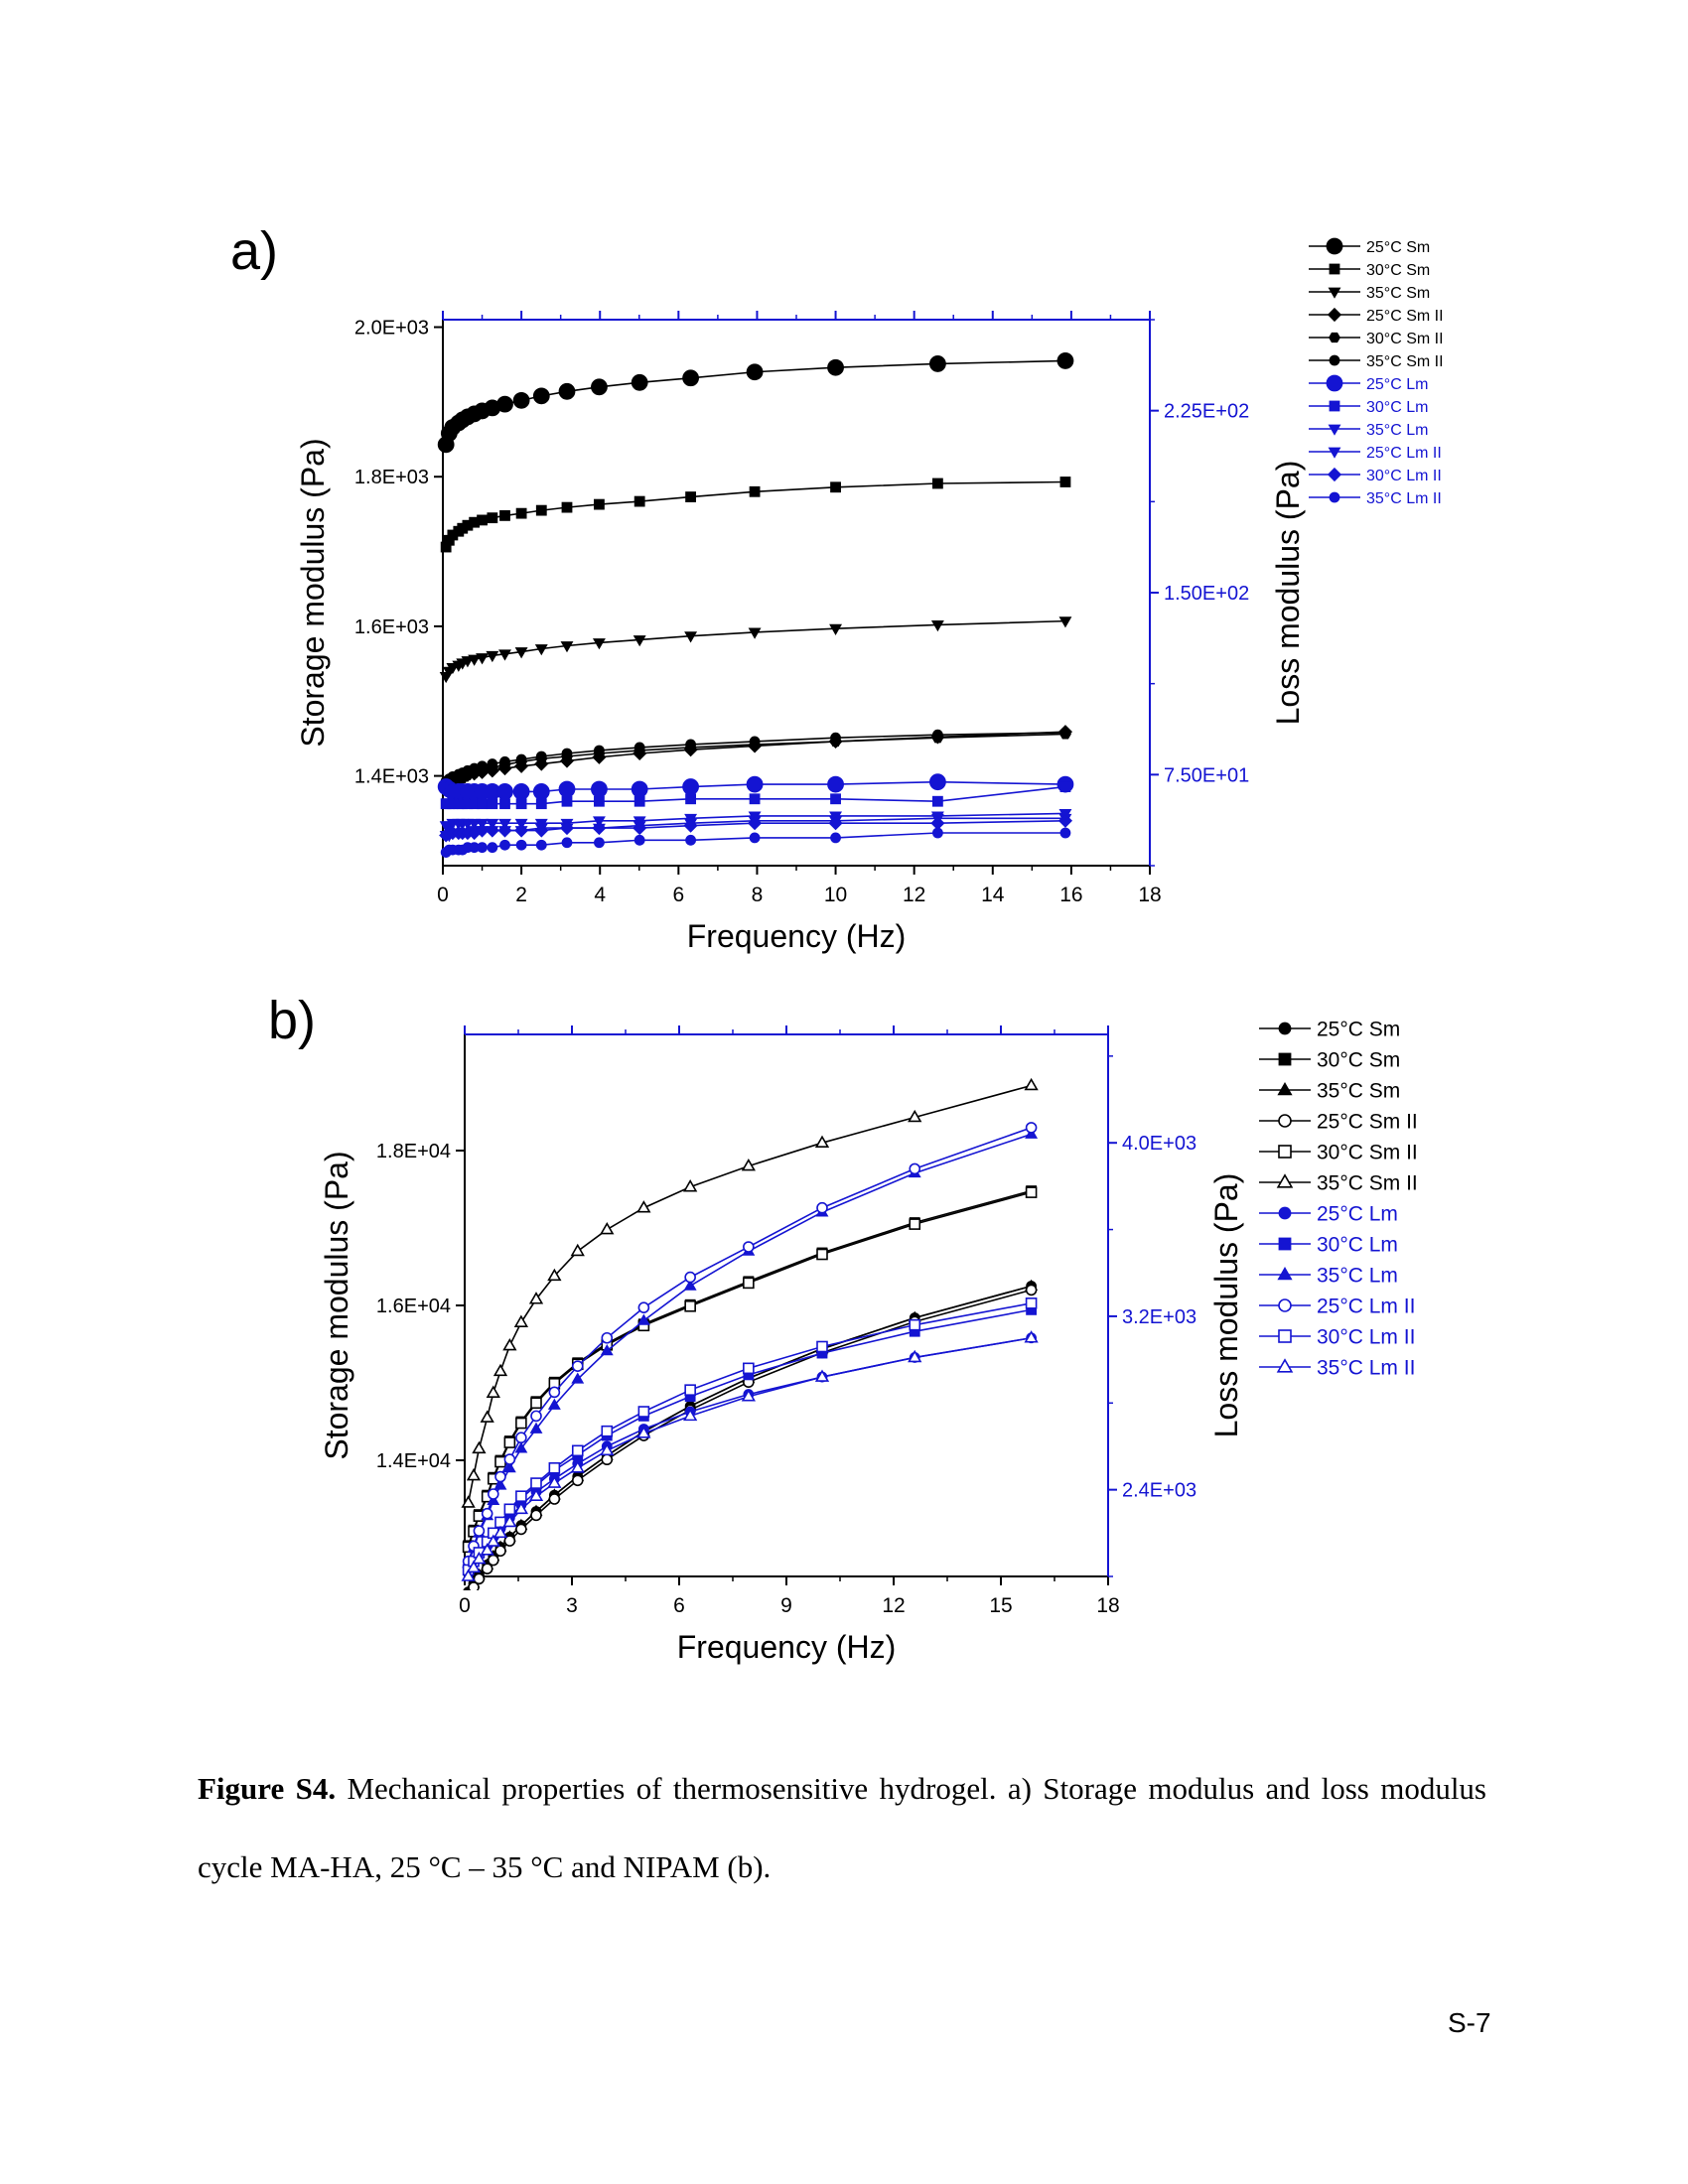  I want to click on x-tick-label: 10, so click(835, 895).